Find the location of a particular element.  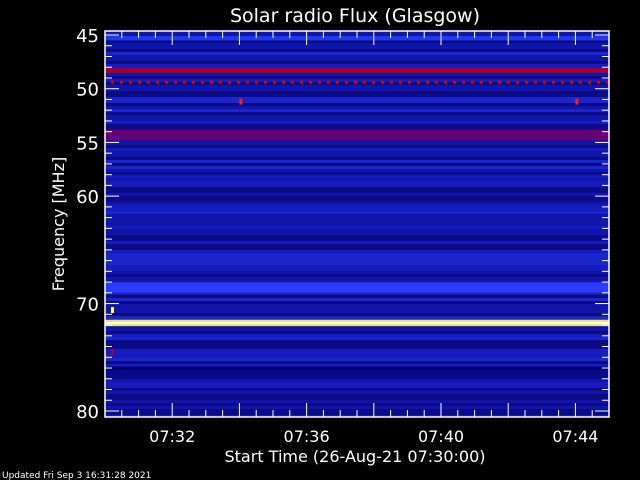

x-tick-label: 07:44 is located at coordinates (575, 436).